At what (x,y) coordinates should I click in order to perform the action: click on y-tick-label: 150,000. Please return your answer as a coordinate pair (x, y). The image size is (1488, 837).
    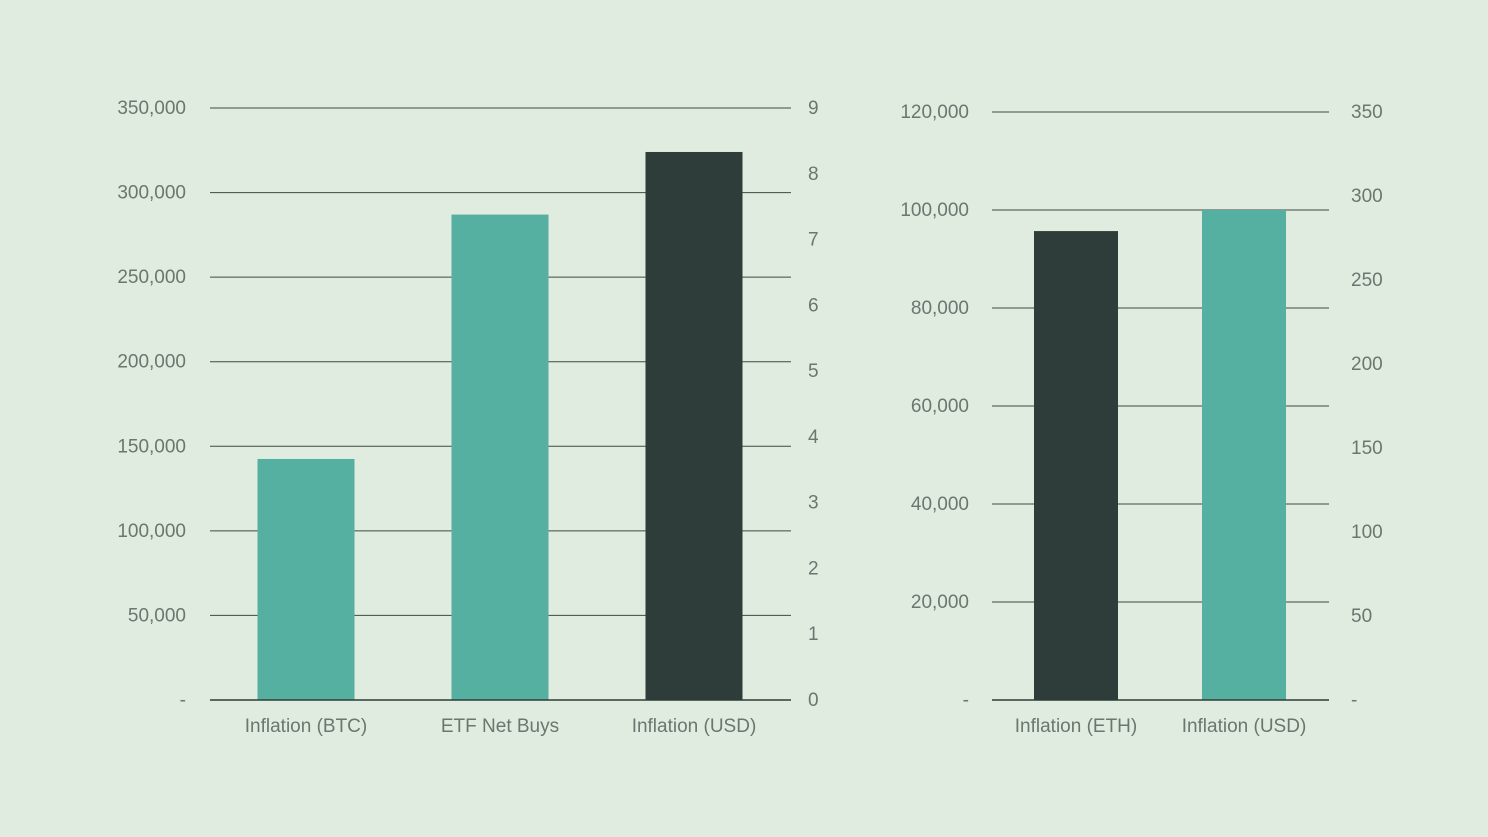
    Looking at the image, I should click on (151, 446).